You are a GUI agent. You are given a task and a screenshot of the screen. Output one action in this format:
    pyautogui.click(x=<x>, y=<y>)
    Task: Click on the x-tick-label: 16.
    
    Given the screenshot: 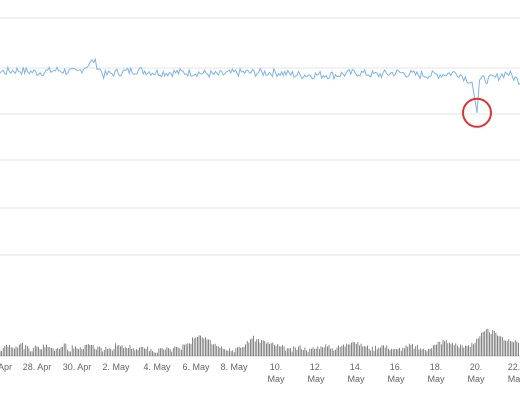 What is the action you would take?
    pyautogui.click(x=396, y=367)
    